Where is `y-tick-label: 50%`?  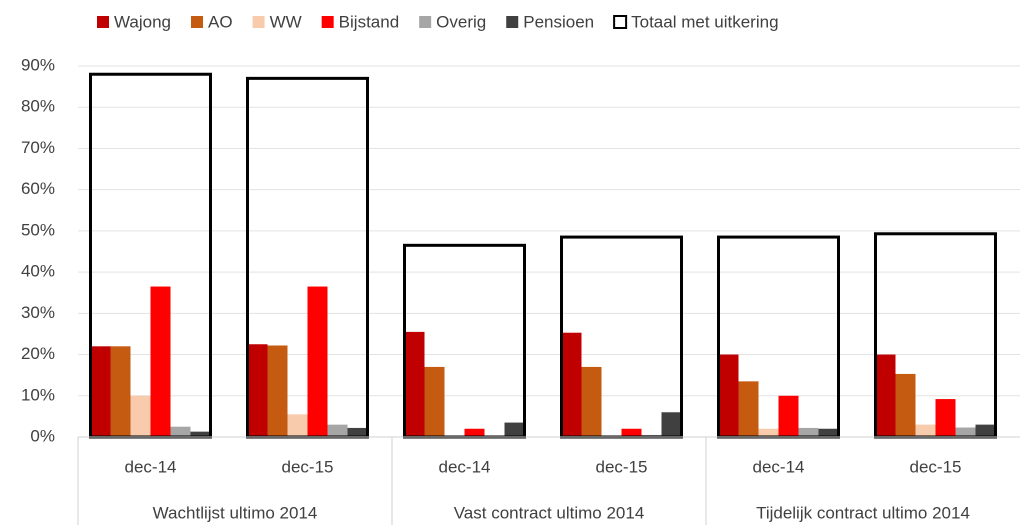
y-tick-label: 50% is located at coordinates (38, 229).